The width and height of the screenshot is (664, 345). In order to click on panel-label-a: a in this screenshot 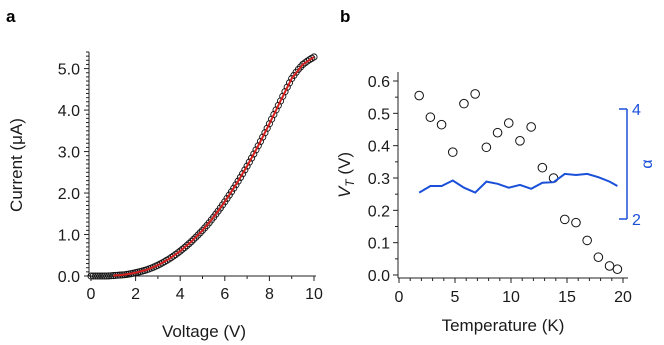, I will do `click(11, 16)`.